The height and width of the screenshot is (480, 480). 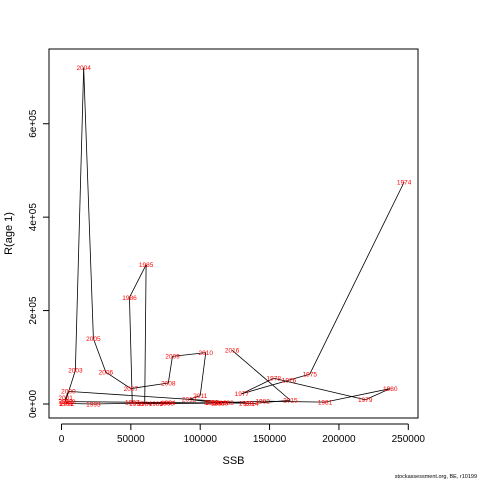 I want to click on point-label-2011: 2011, so click(x=200, y=396).